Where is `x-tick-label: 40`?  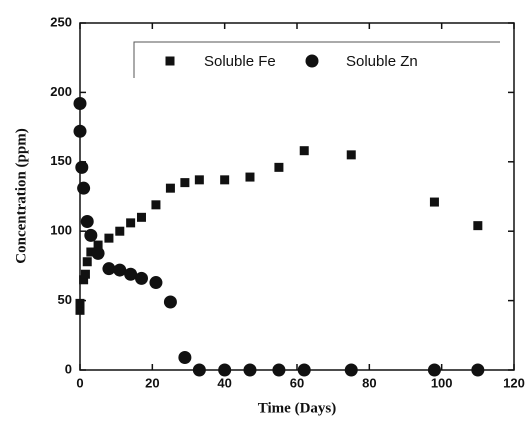 x-tick-label: 40 is located at coordinates (224, 382).